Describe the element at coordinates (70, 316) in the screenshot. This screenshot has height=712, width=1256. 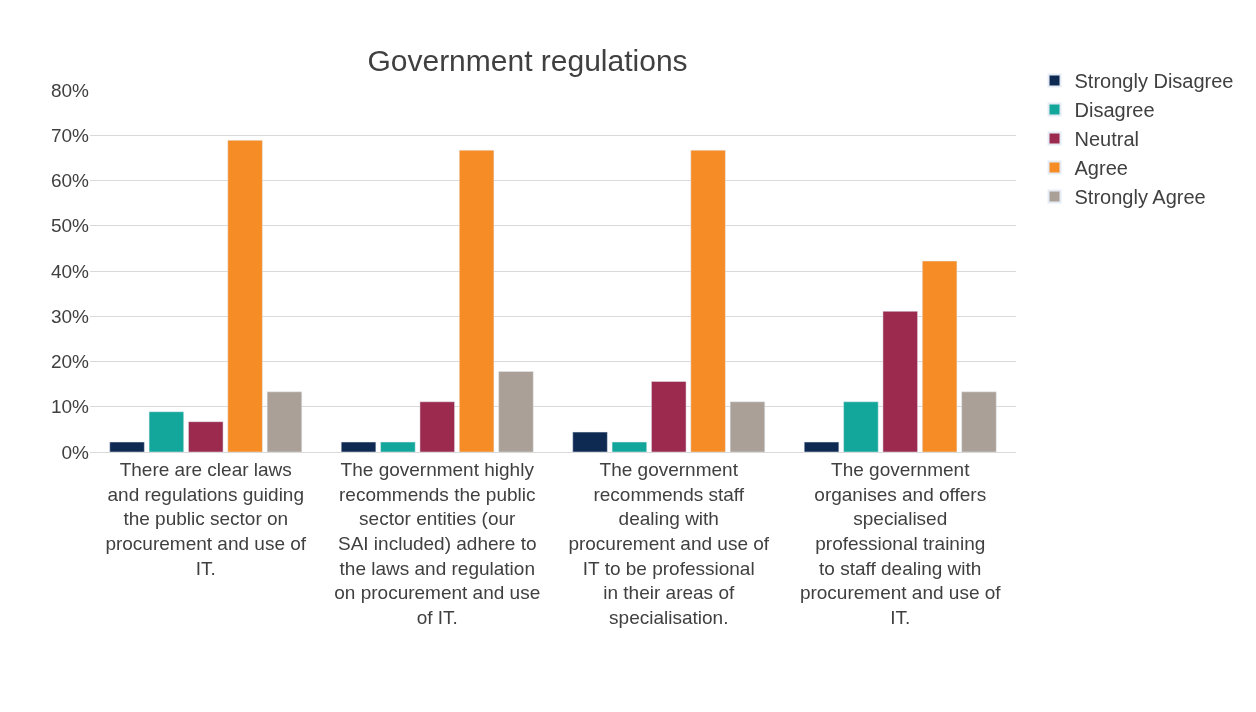
I see `y-tick-label: 30%` at that location.